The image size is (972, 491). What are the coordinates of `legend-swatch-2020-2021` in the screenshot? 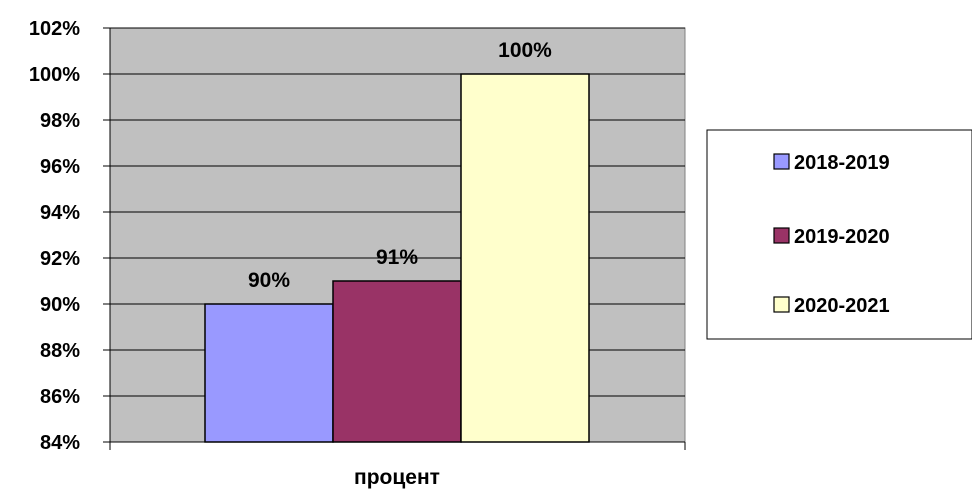 It's located at (781, 304).